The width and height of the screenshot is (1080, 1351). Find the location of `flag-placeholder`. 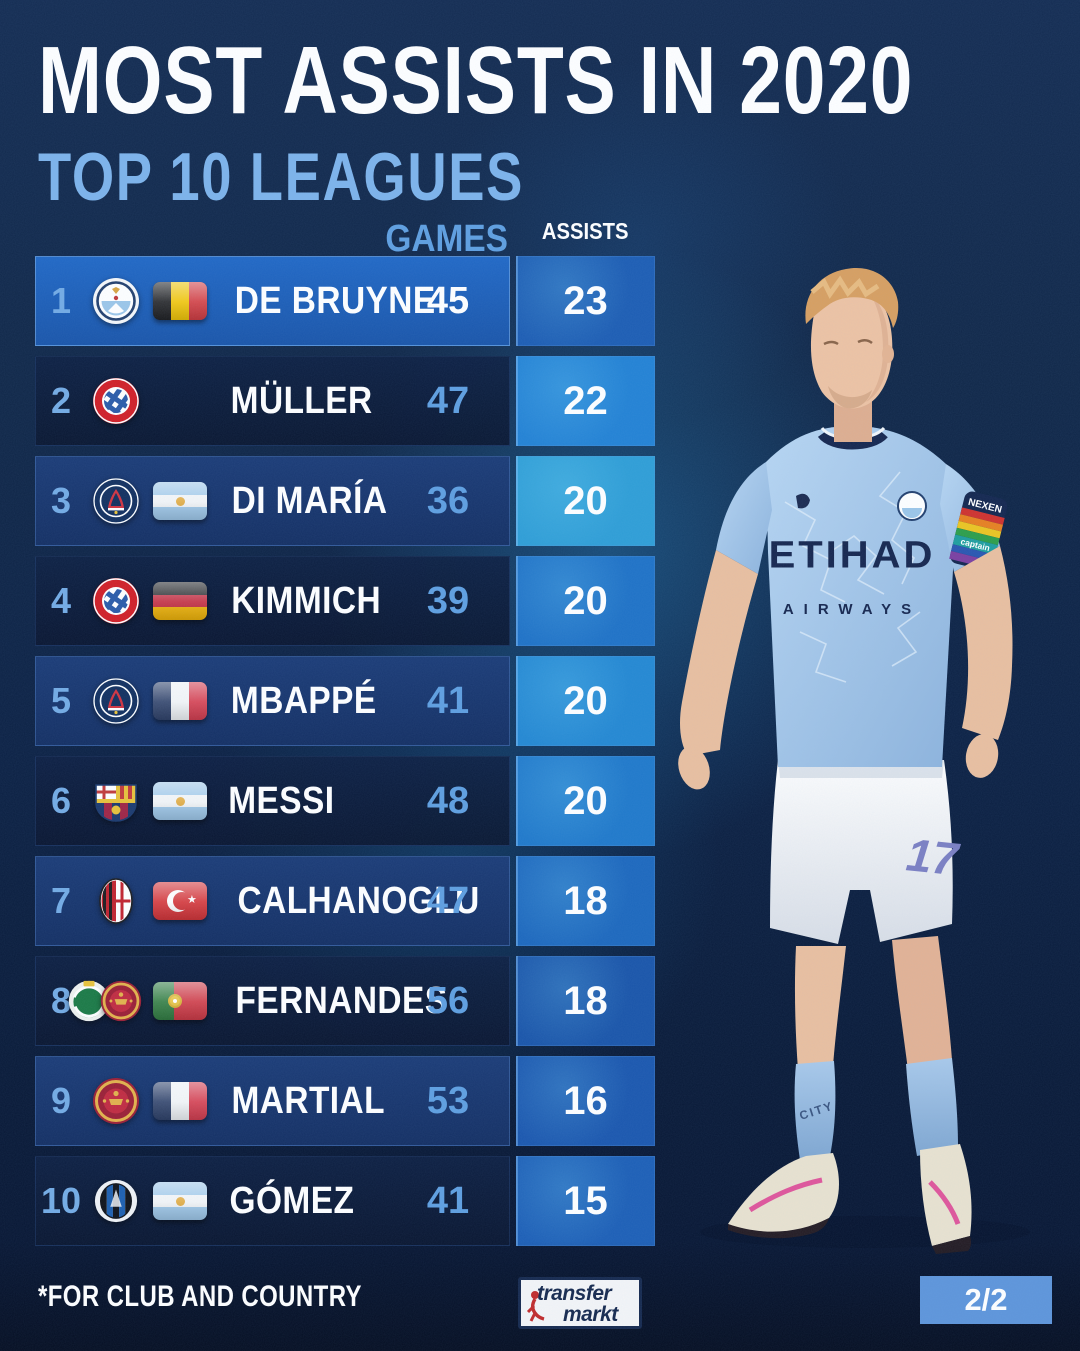

flag-placeholder is located at coordinates (181, 401).